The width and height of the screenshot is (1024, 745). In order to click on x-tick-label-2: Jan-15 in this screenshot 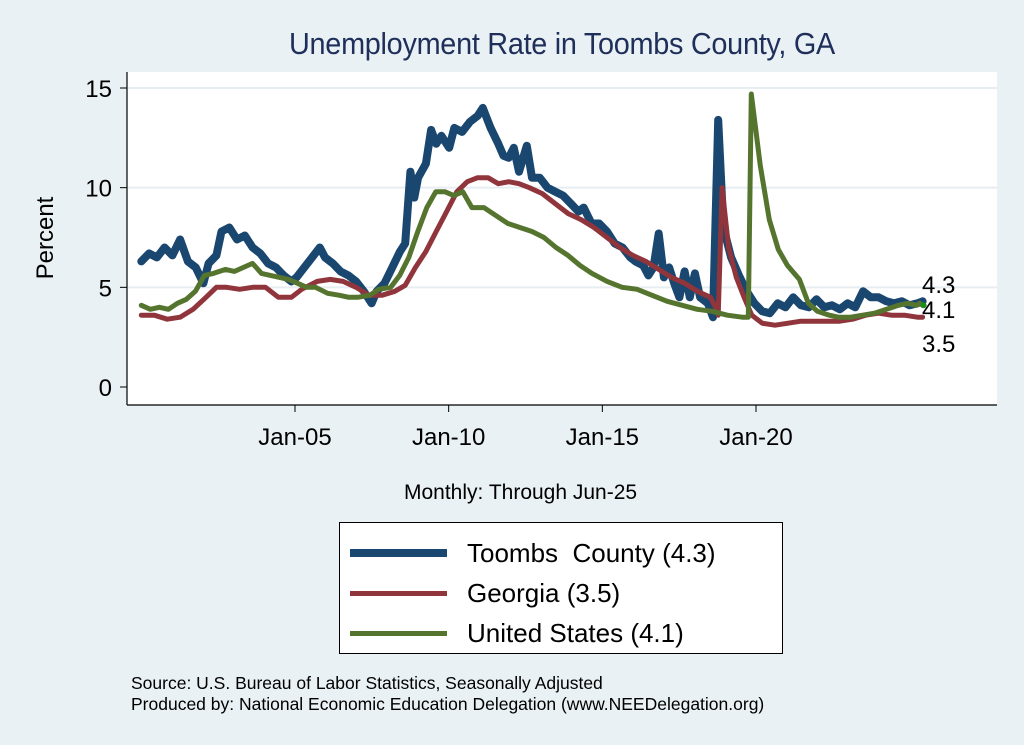, I will do `click(602, 437)`.